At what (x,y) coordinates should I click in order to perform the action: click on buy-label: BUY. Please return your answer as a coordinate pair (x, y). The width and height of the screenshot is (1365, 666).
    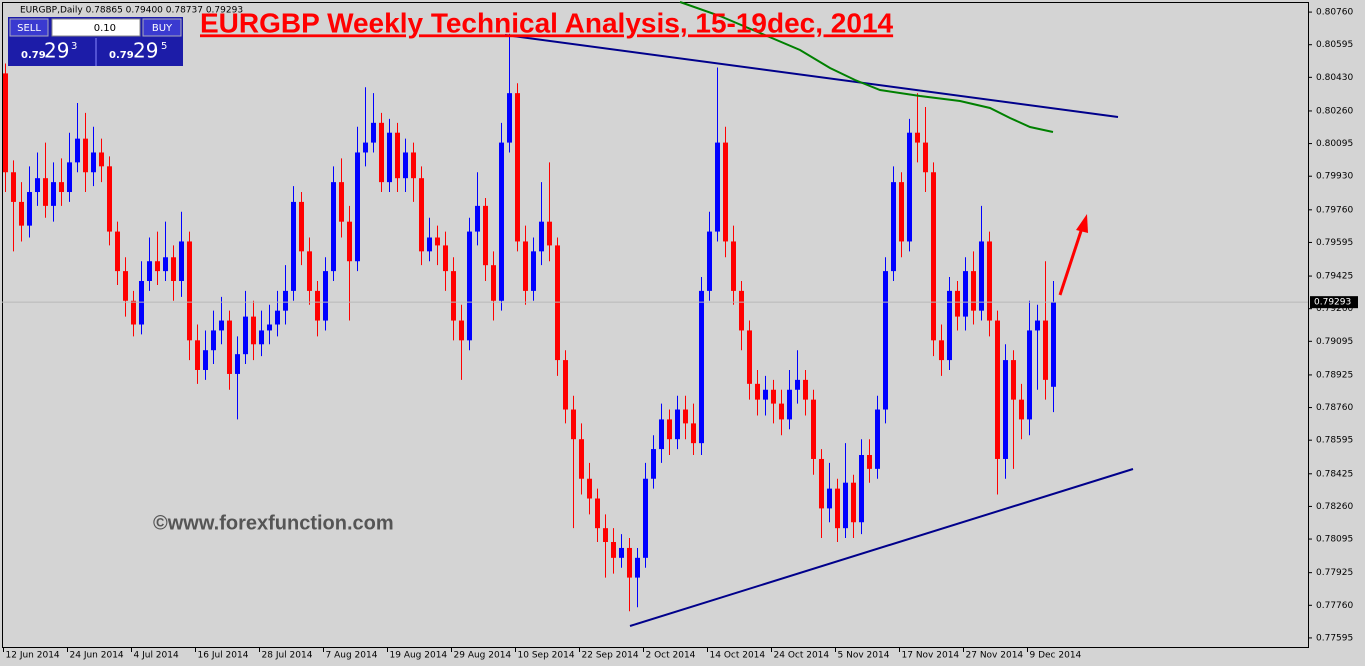
    Looking at the image, I should click on (162, 28).